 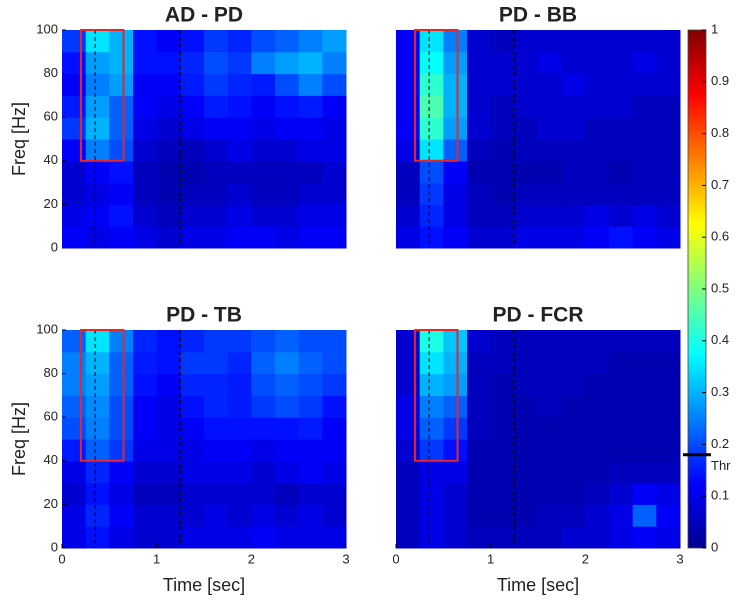 I want to click on y-tick-label: 20, so click(x=51, y=503).